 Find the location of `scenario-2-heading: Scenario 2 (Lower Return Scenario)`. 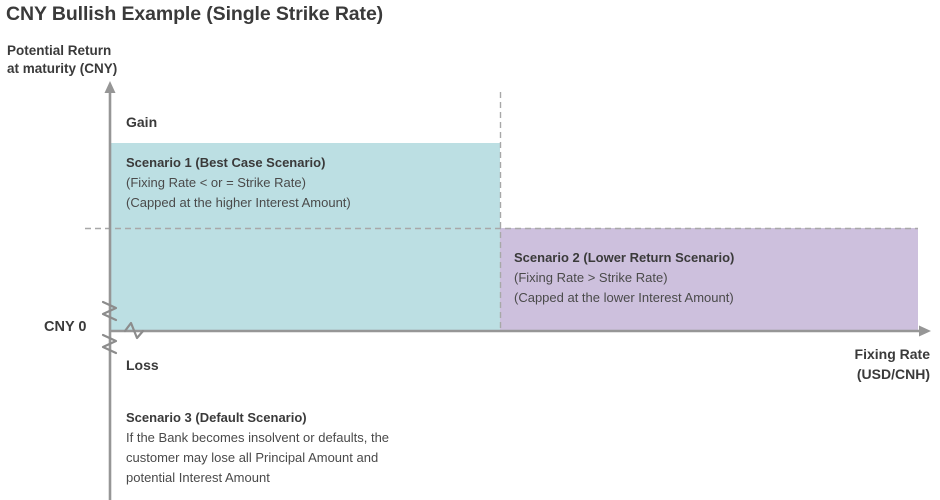

scenario-2-heading: Scenario 2 (Lower Return Scenario) is located at coordinates (624, 257).